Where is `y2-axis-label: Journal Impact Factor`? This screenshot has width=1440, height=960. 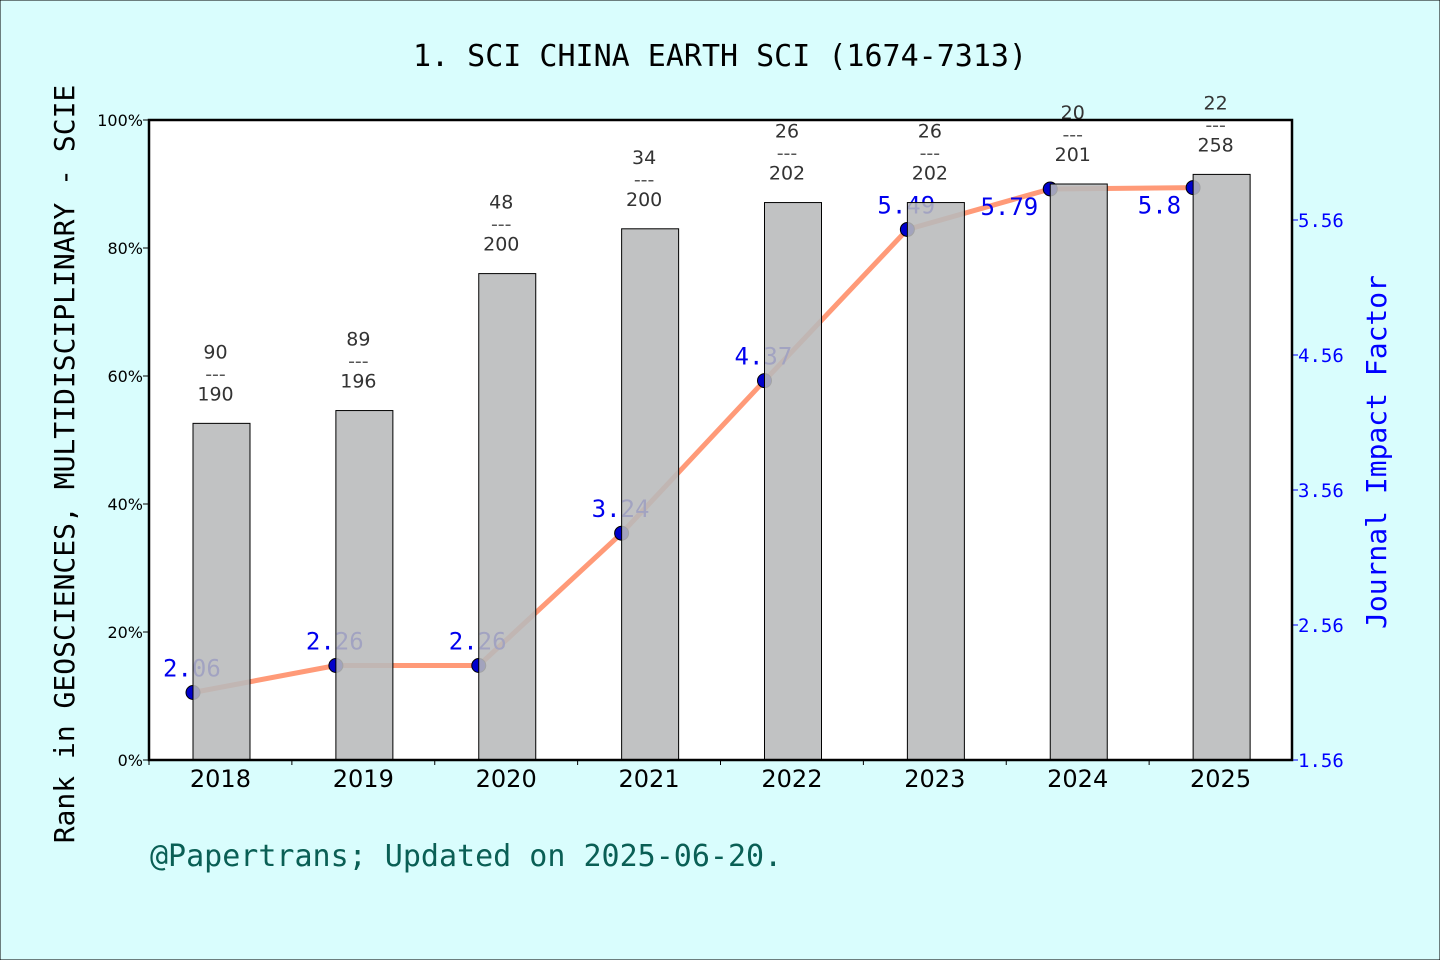 y2-axis-label: Journal Impact Factor is located at coordinates (1376, 452).